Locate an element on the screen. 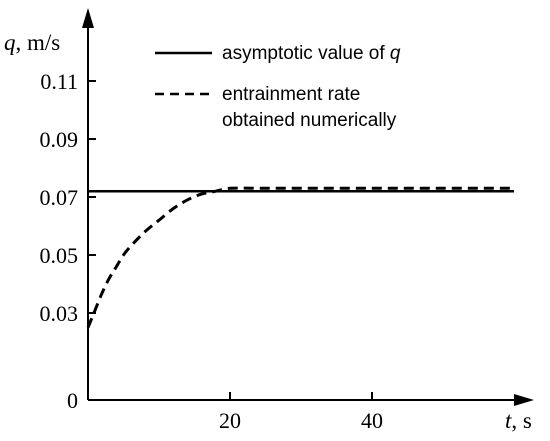  x-axis-unit: , s is located at coordinates (521, 420).